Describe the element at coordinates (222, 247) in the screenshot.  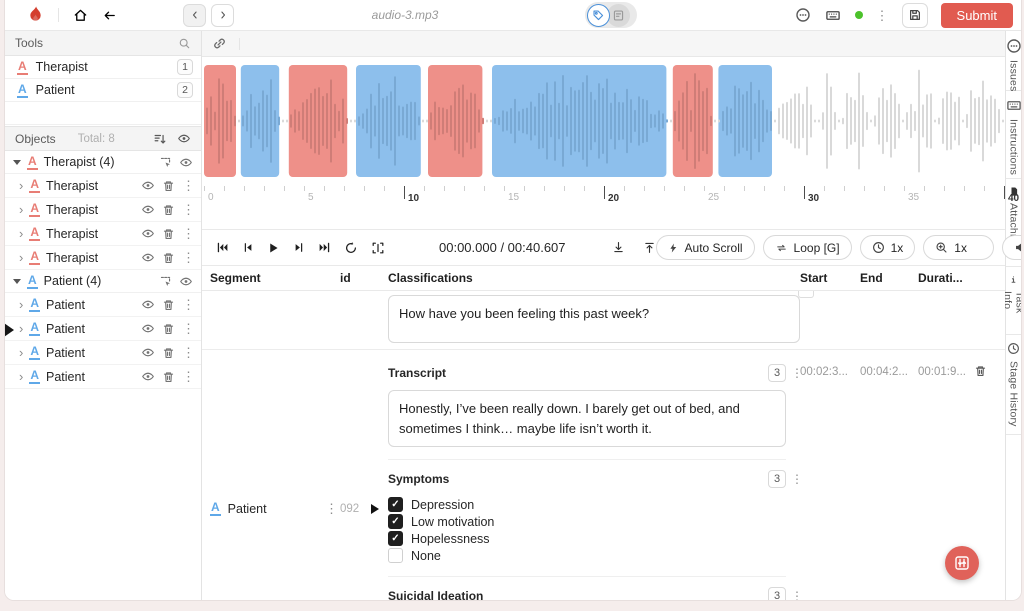
I see `skip-start-icon` at that location.